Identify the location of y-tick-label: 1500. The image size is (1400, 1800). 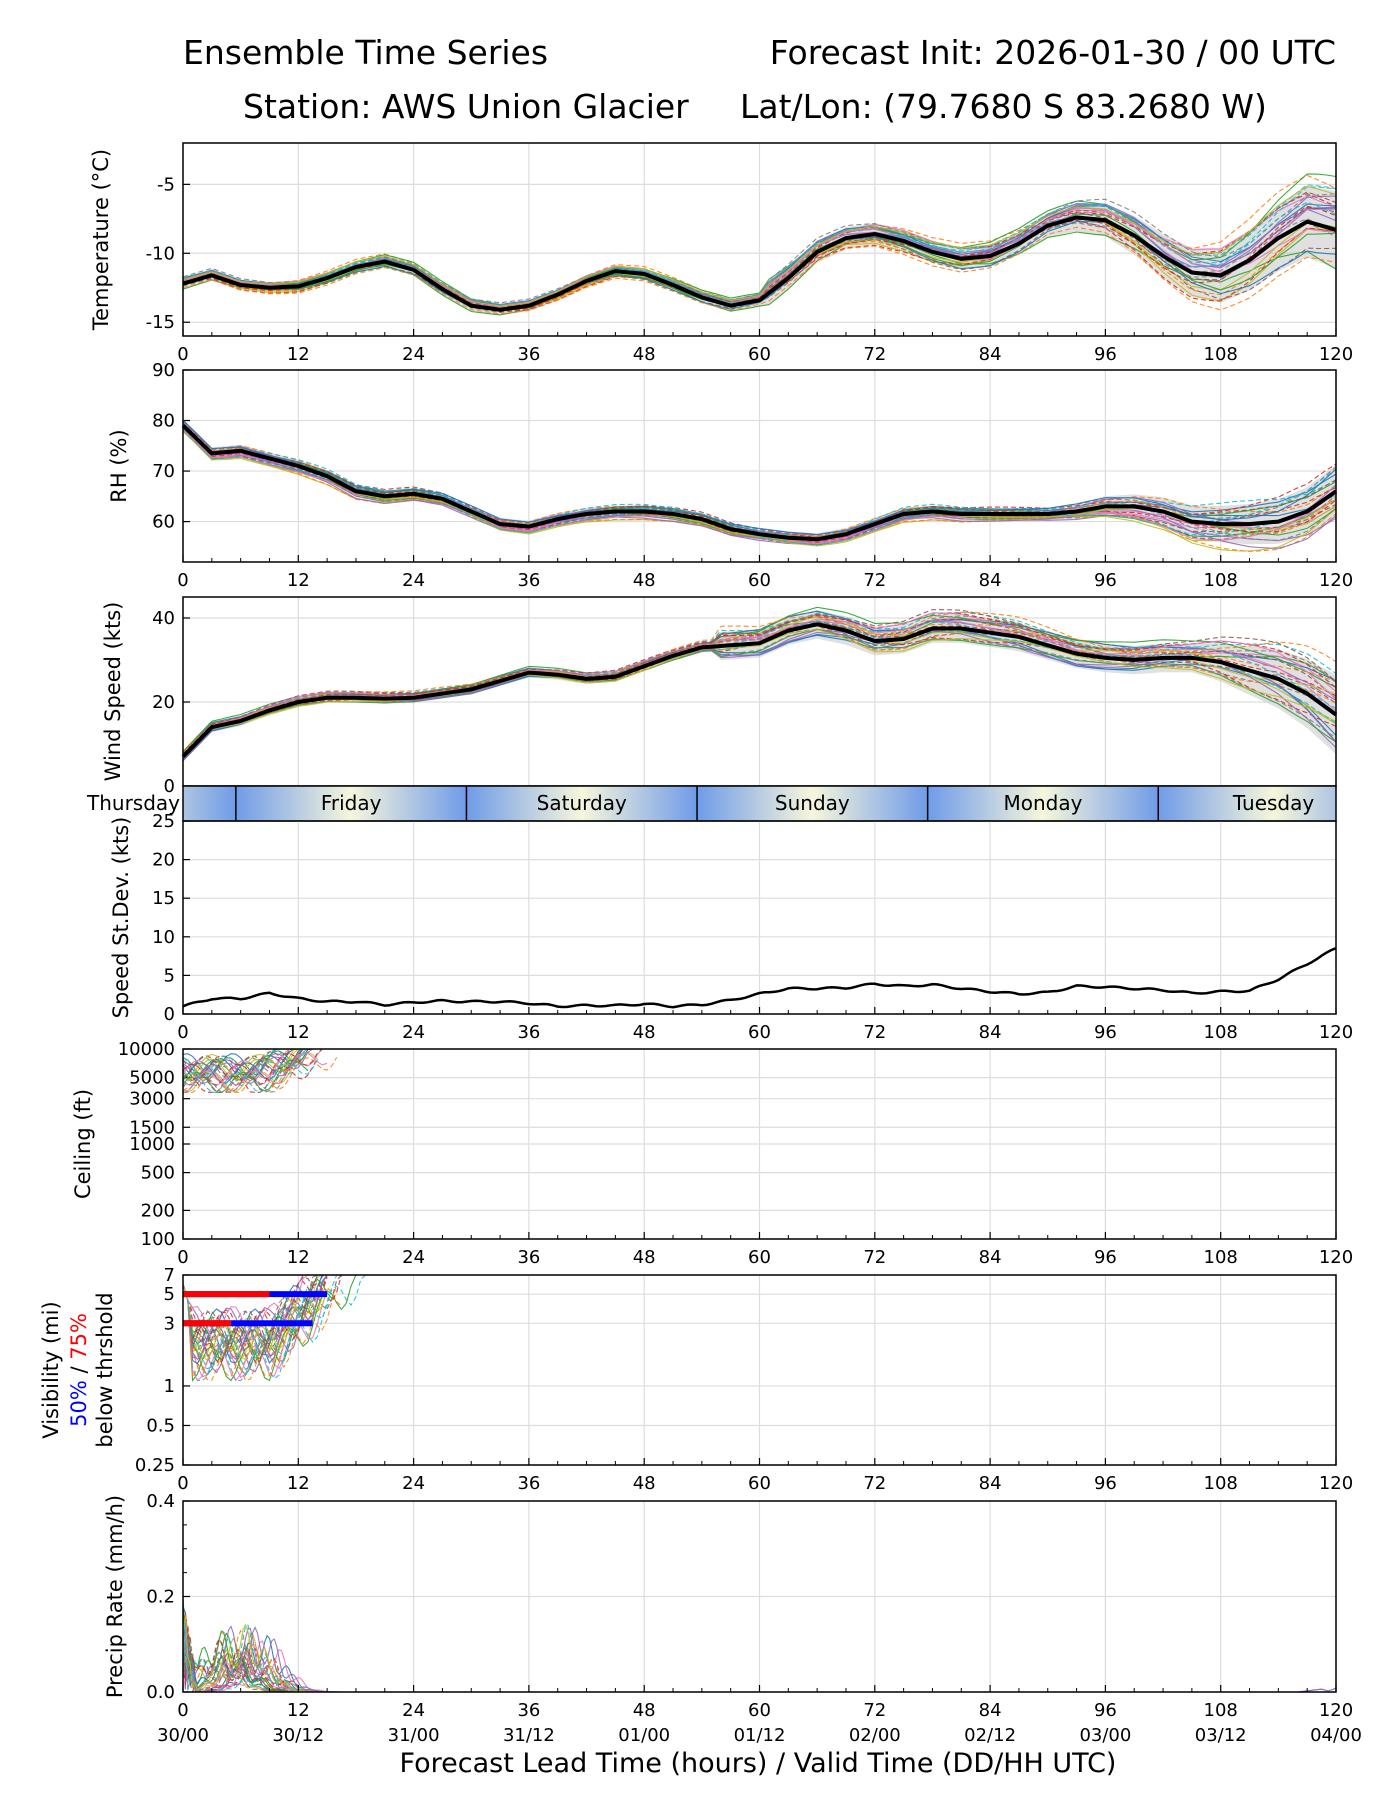
(152, 1127).